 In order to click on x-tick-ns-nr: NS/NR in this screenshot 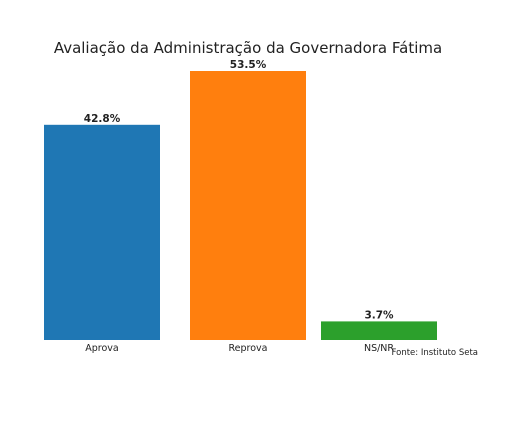, I will do `click(379, 348)`.